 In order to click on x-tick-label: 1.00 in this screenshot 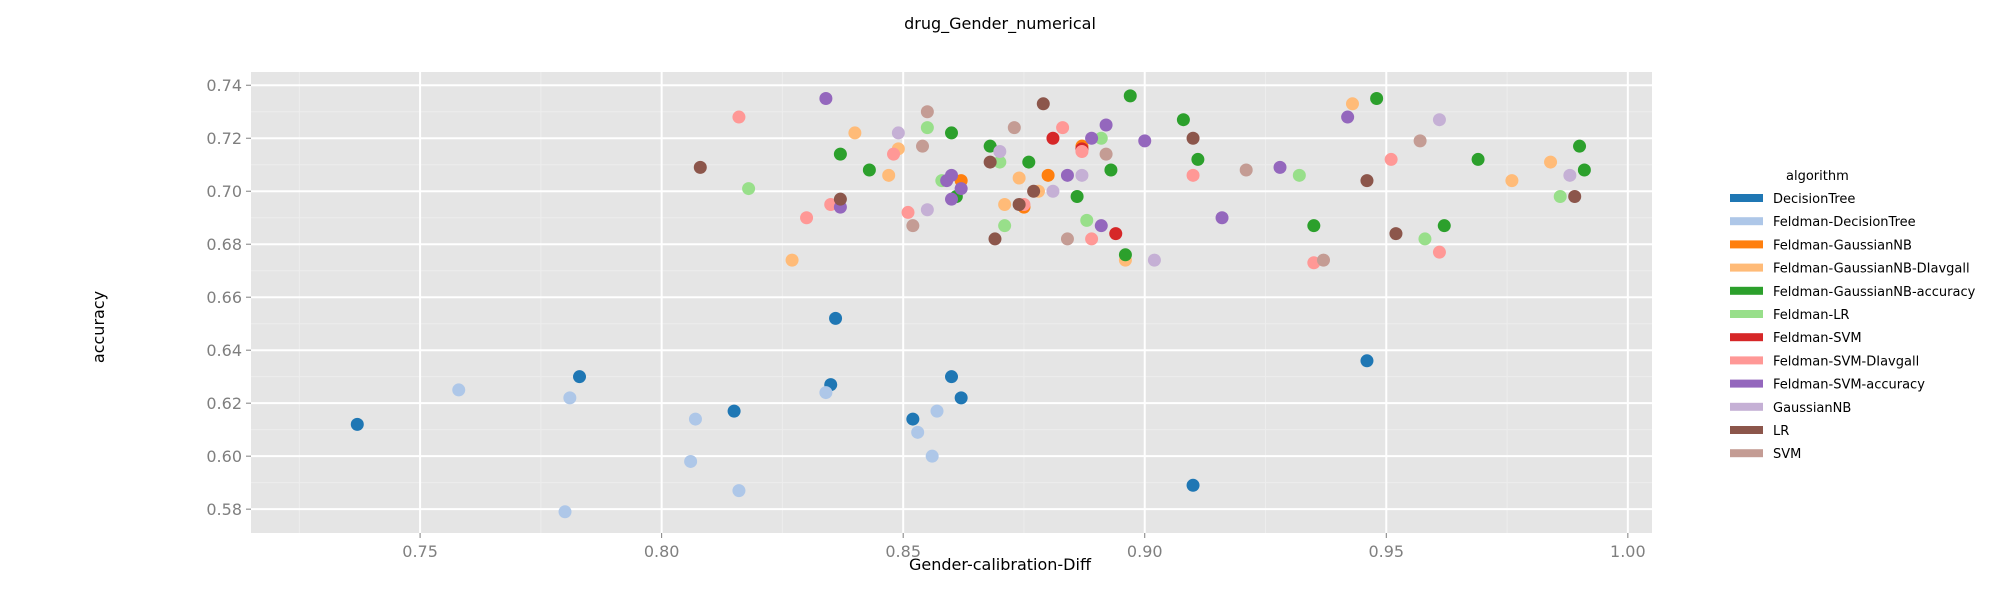, I will do `click(1628, 551)`.